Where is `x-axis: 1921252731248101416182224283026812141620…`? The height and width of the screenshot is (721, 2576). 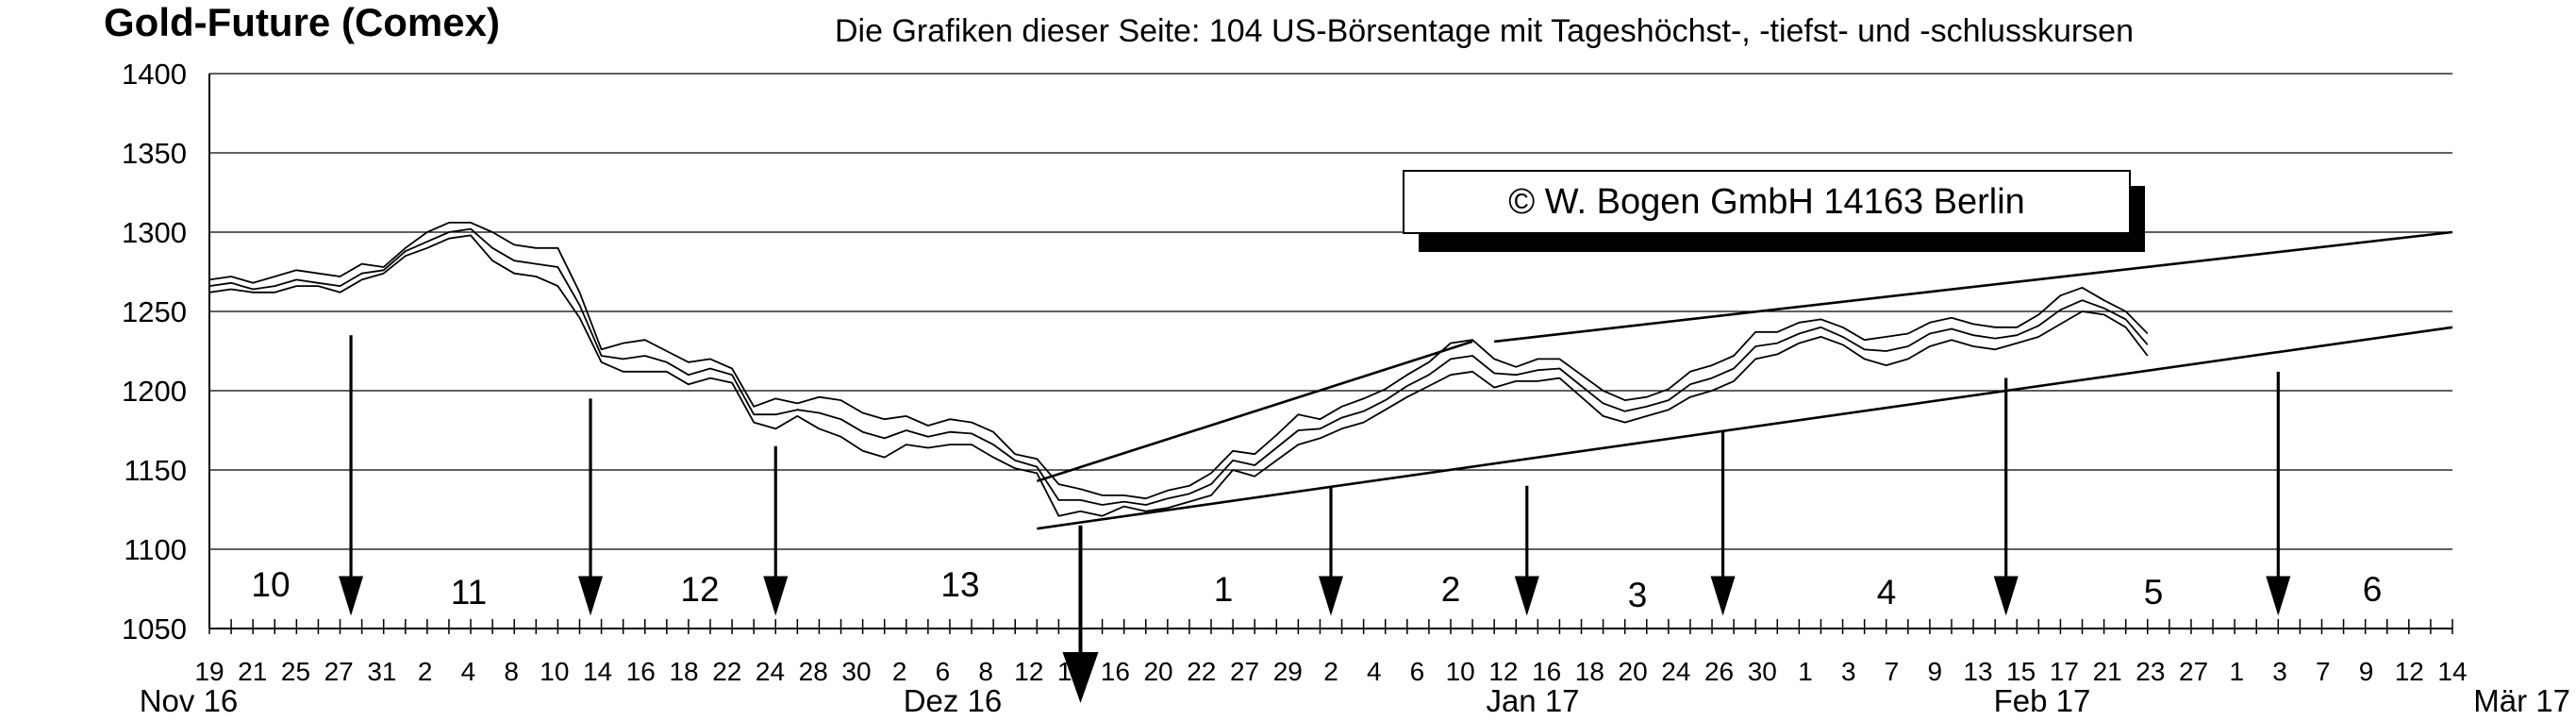
x-axis: 1921252731248101416182224283026812141620… is located at coordinates (1355, 668).